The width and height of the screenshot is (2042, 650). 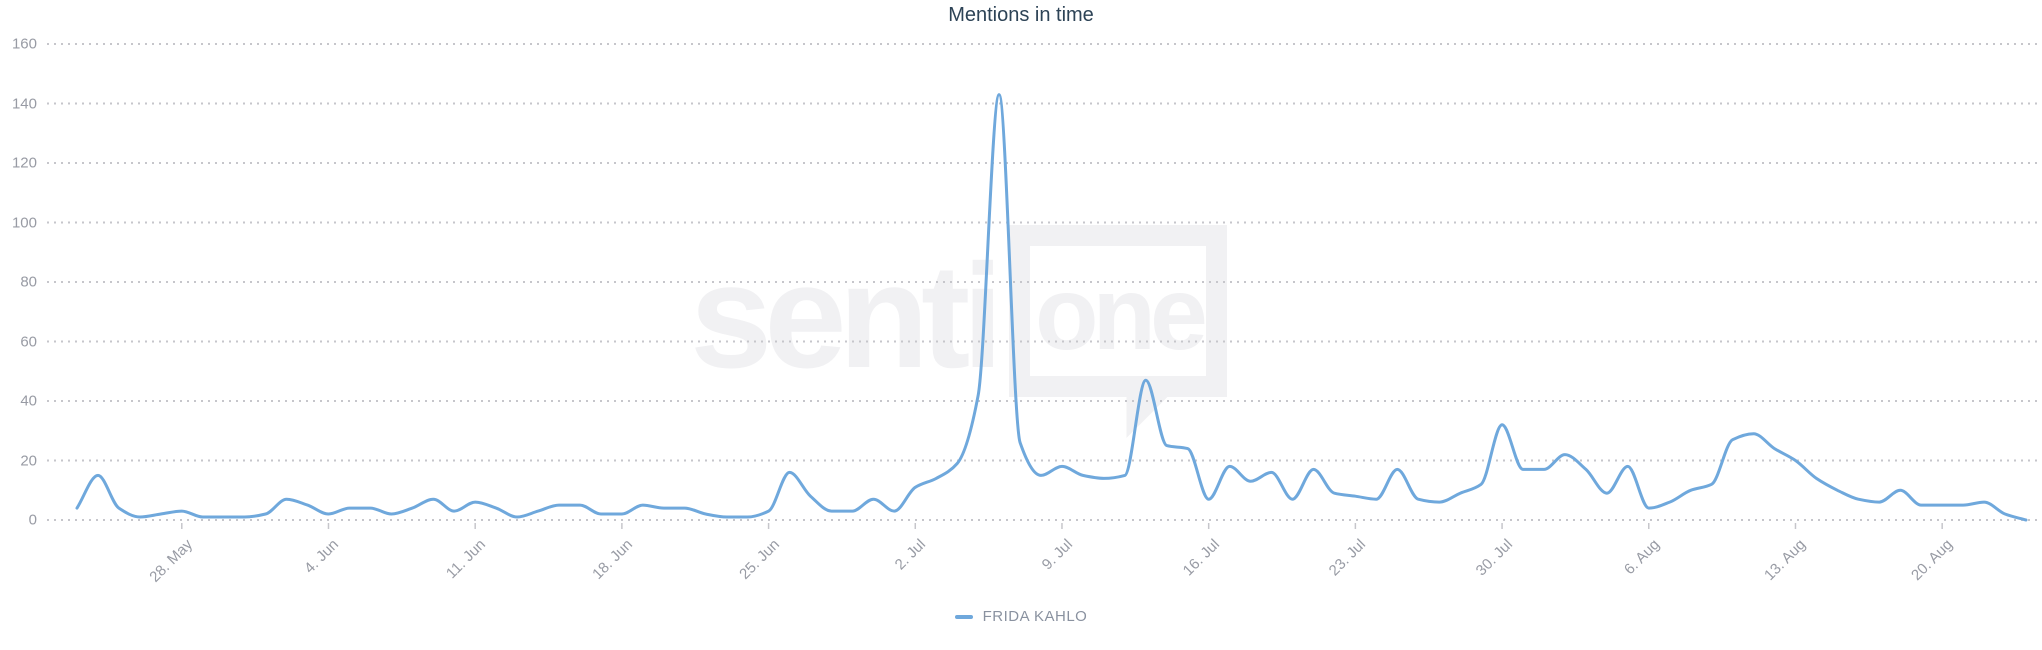 I want to click on y-axis-label: 20, so click(x=28, y=460).